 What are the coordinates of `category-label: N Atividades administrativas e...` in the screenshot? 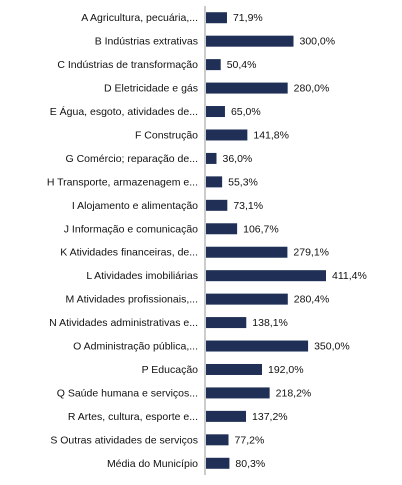 It's located at (123, 323).